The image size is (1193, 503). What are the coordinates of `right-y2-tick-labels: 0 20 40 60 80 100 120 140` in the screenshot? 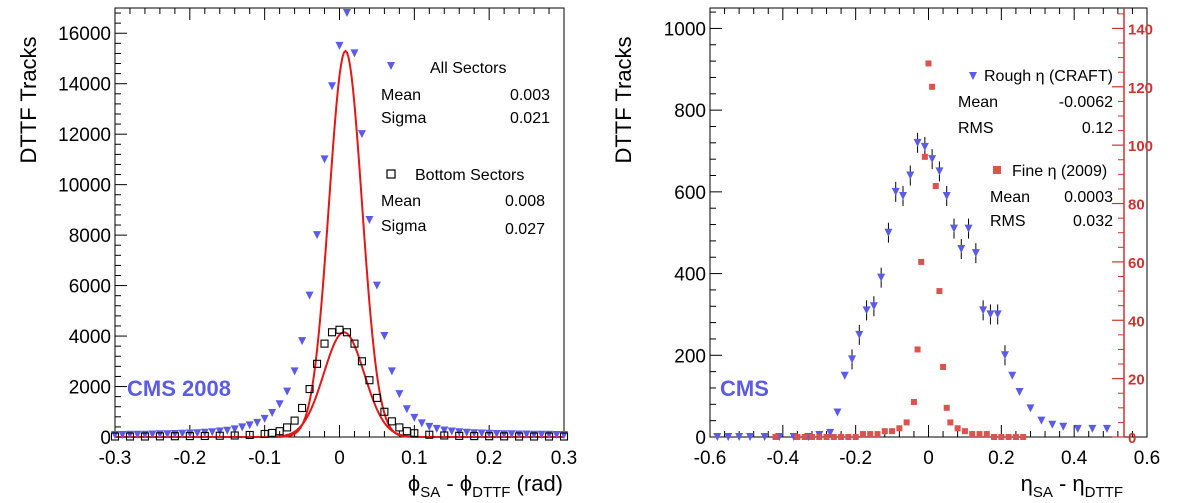 It's located at (1140, 234).